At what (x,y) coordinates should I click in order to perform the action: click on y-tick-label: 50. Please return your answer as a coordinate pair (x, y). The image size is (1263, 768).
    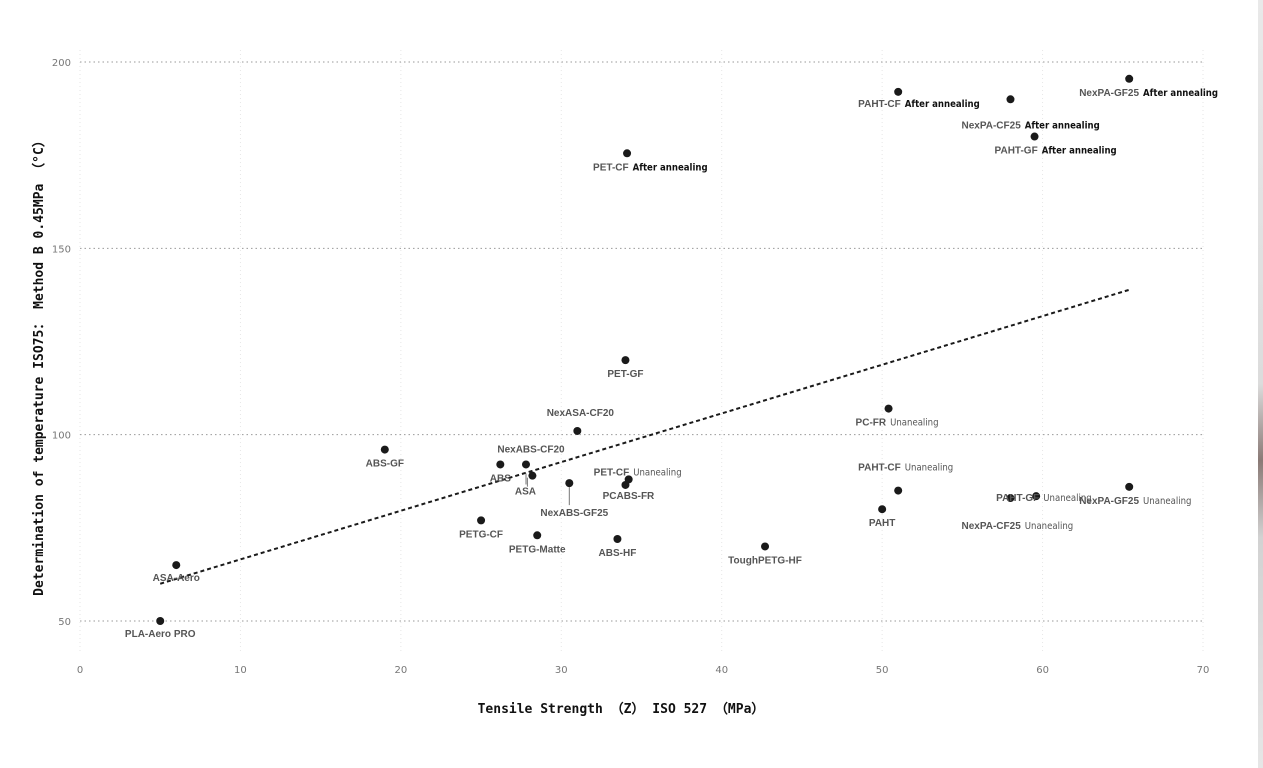
    Looking at the image, I should click on (64, 622).